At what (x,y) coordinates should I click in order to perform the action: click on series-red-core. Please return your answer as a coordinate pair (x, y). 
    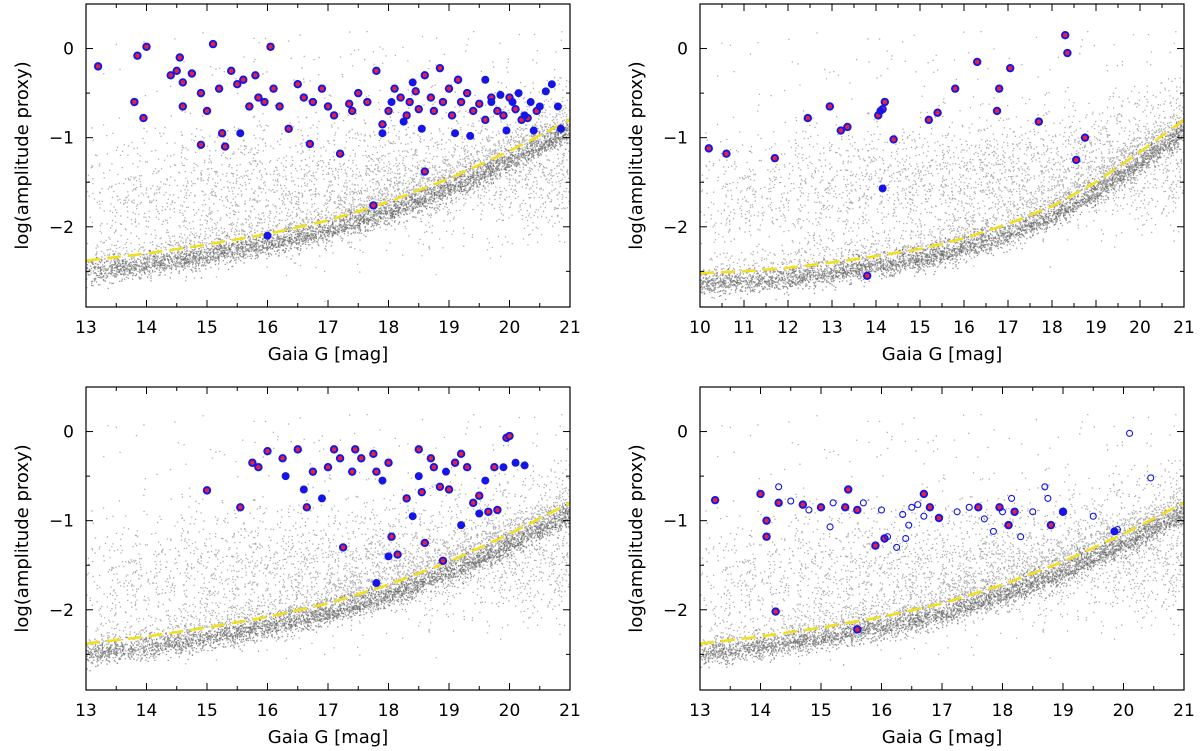
    Looking at the image, I should click on (889, 559).